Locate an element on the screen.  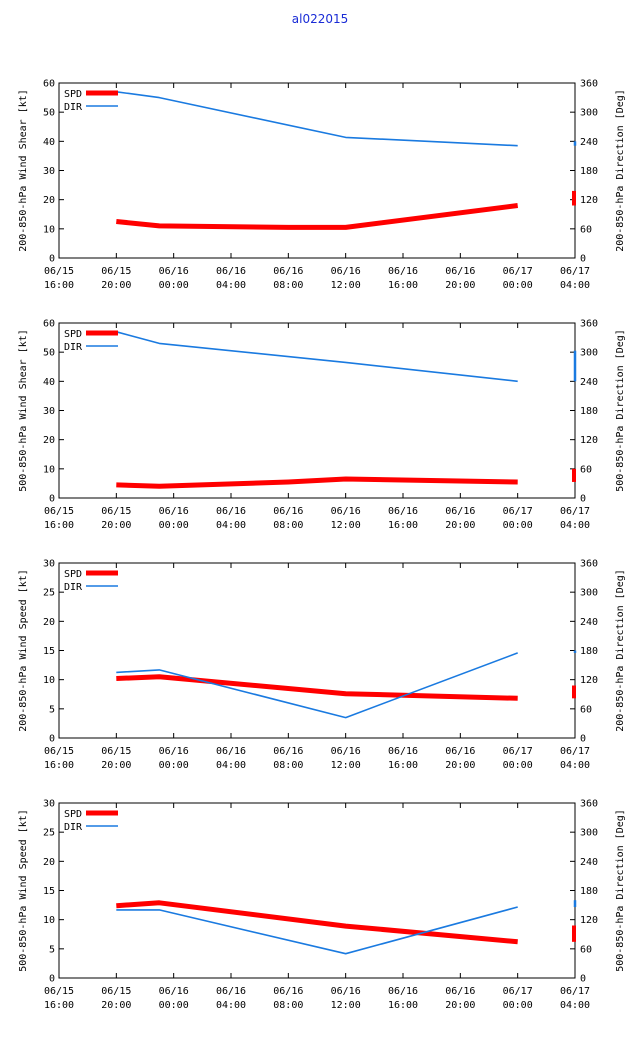
legend-dir-label: DIR is located at coordinates (73, 107).